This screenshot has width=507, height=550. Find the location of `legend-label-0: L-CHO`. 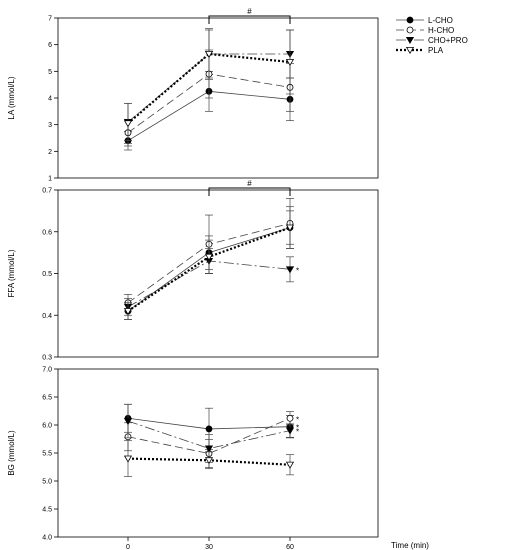

legend-label-0: L-CHO is located at coordinates (440, 20).